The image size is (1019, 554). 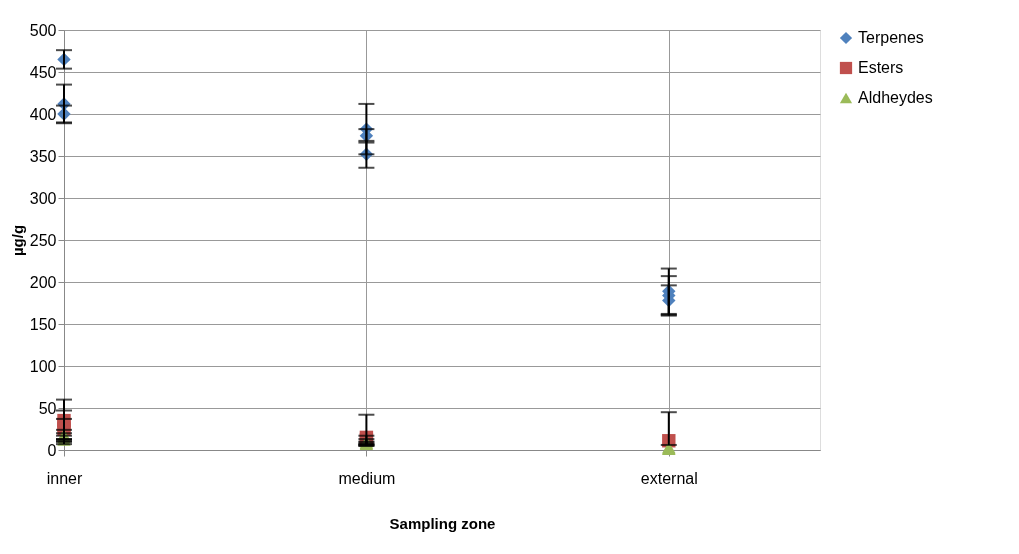 What do you see at coordinates (43, 282) in the screenshot?
I see `y-tick-label: 200` at bounding box center [43, 282].